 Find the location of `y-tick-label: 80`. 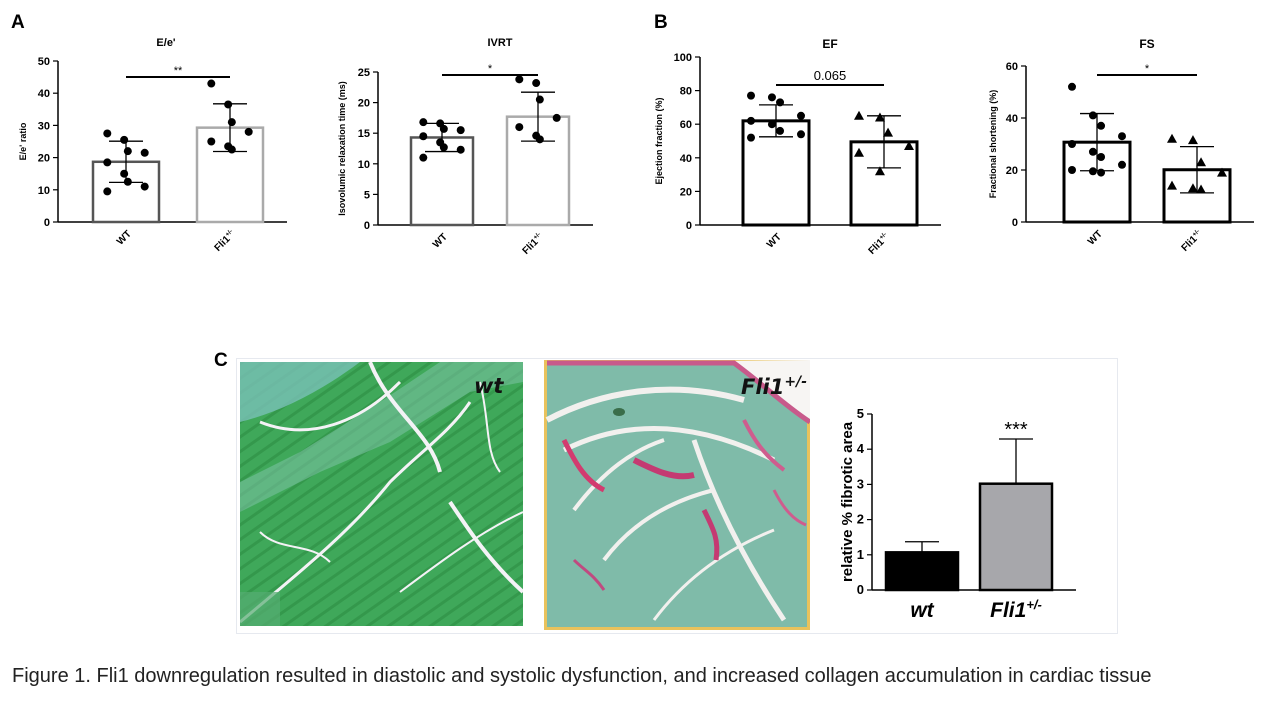

y-tick-label: 80 is located at coordinates (686, 92).